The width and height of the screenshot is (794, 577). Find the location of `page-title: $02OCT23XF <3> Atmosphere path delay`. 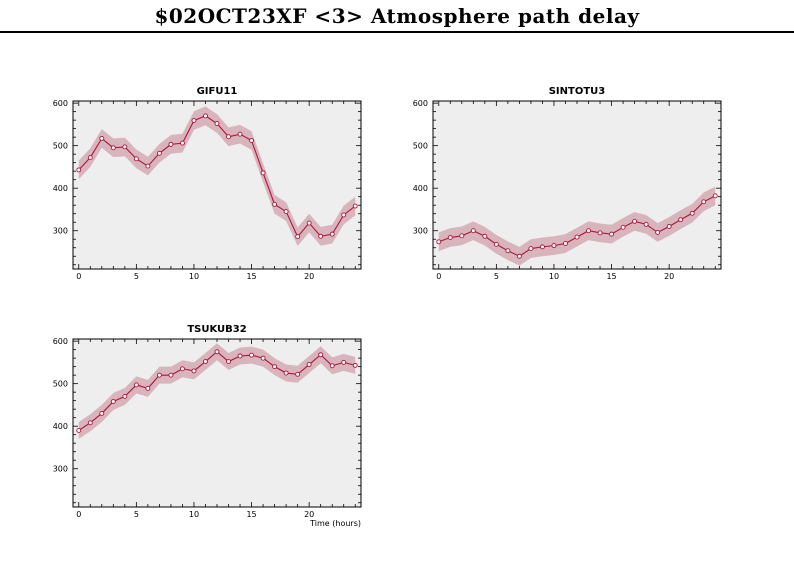

page-title: $02OCT23XF <3> Atmosphere path delay is located at coordinates (397, 16).